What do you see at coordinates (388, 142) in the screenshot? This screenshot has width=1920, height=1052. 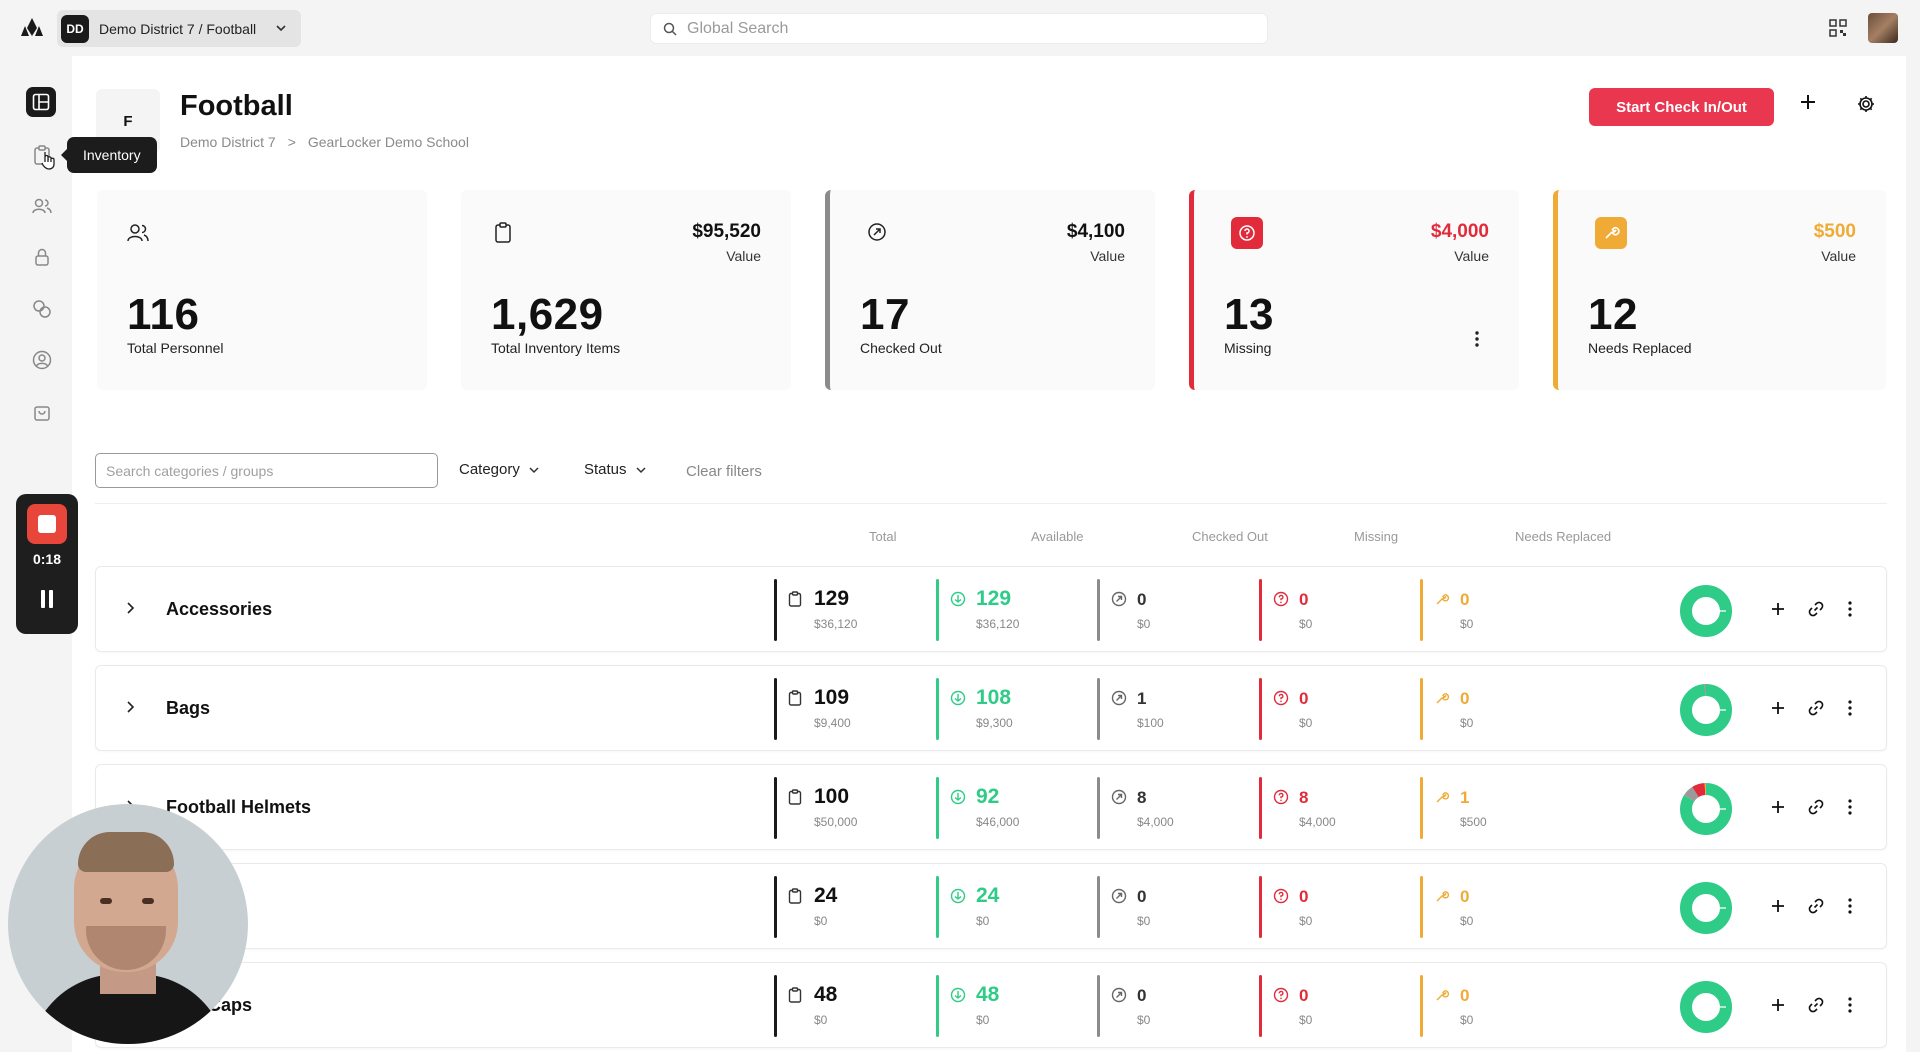 I see `breadcrumb-item: GearLocker Demo School` at bounding box center [388, 142].